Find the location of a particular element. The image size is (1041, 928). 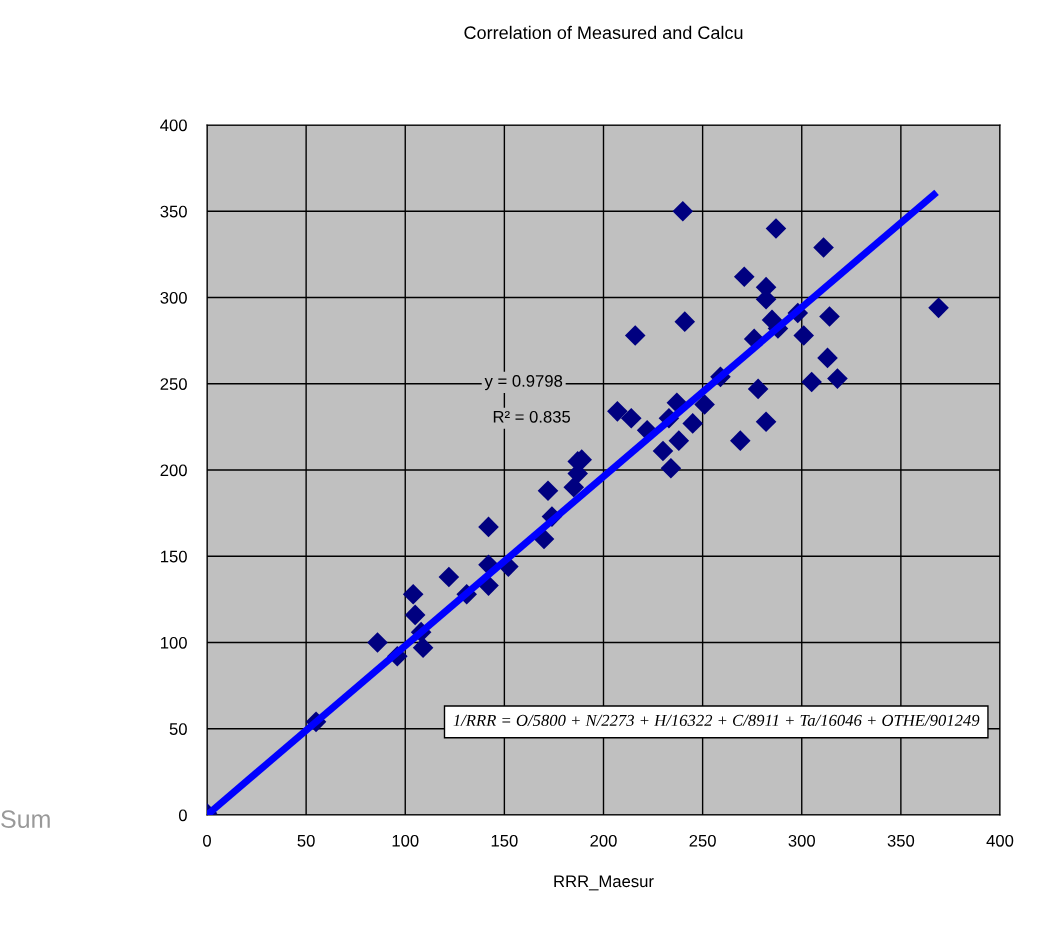

x-tick-label: 100 is located at coordinates (405, 840).